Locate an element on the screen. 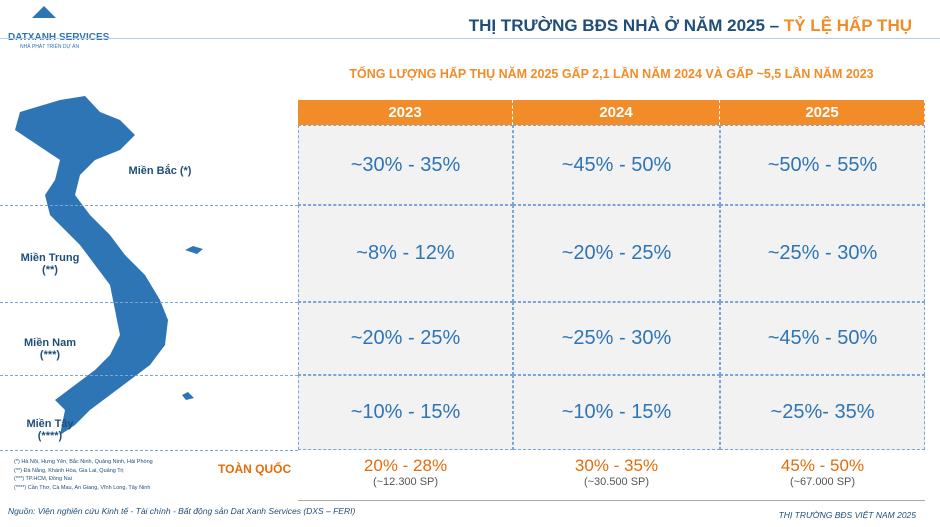  total-value: 30% - 35% is located at coordinates (616, 465).